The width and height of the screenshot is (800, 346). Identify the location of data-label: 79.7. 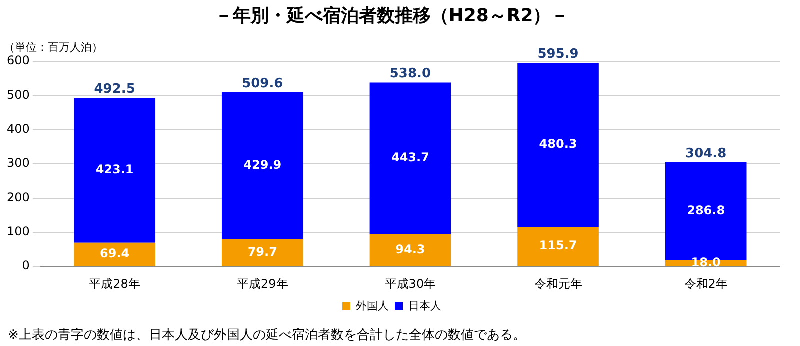
(263, 251).